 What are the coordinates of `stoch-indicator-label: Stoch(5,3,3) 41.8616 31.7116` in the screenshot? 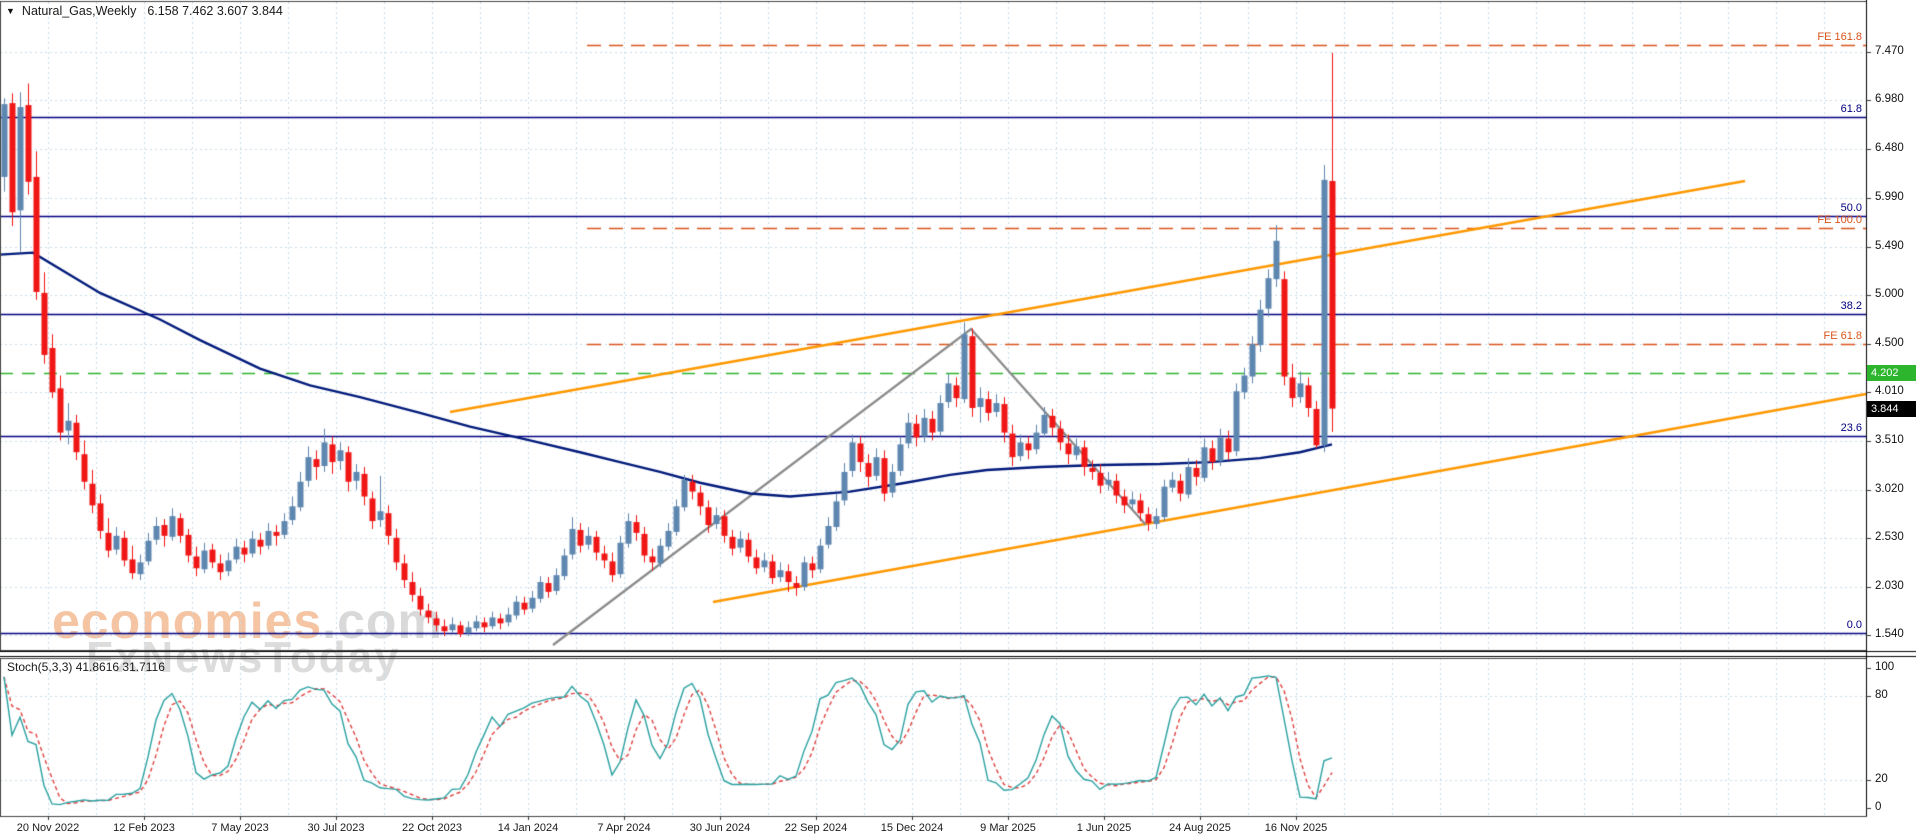 It's located at (86, 667).